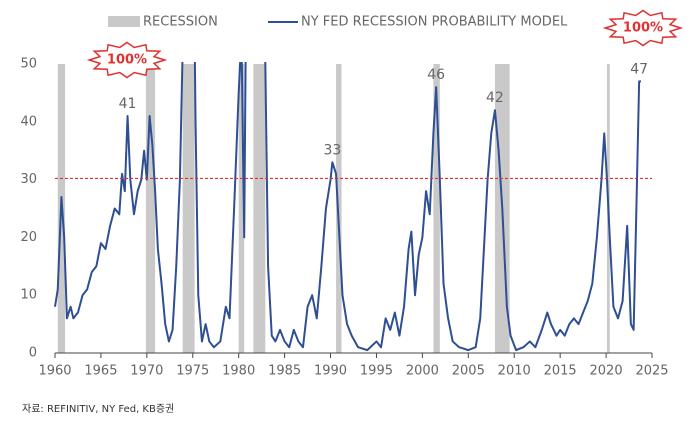  I want to click on y-tick-label: 40, so click(28, 121).